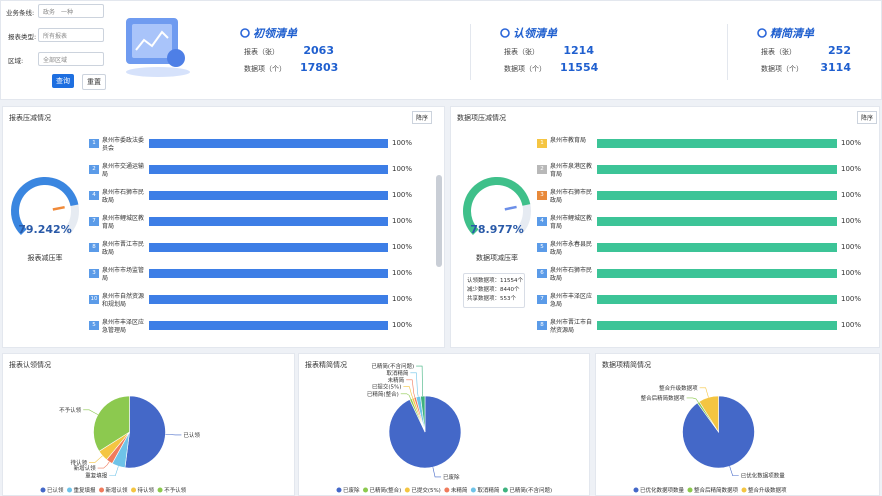 The height and width of the screenshot is (496, 882). I want to click on slice-label: 待认领, so click(78, 462).